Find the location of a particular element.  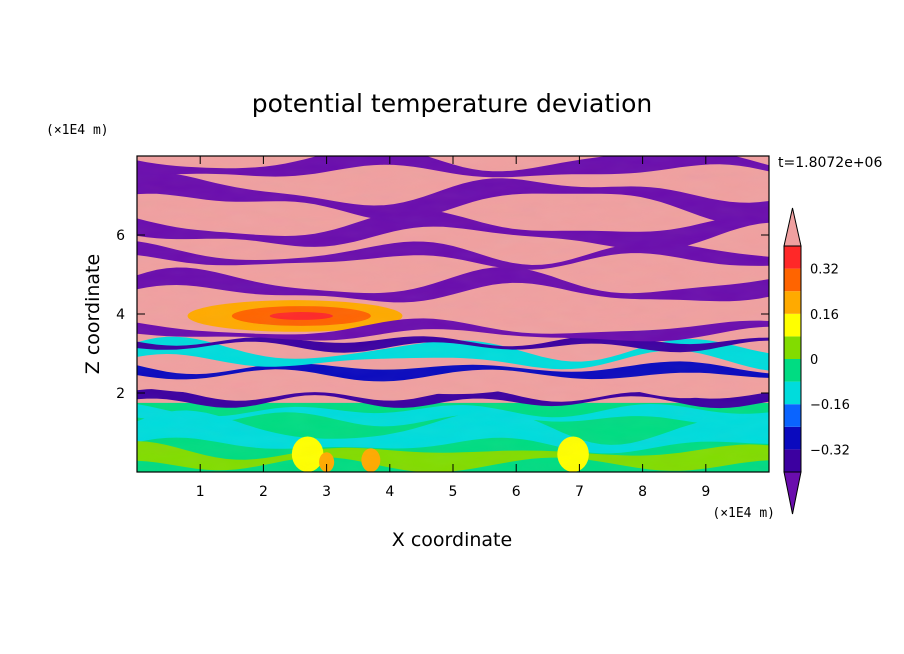

colorbar-frame is located at coordinates (792, 359).